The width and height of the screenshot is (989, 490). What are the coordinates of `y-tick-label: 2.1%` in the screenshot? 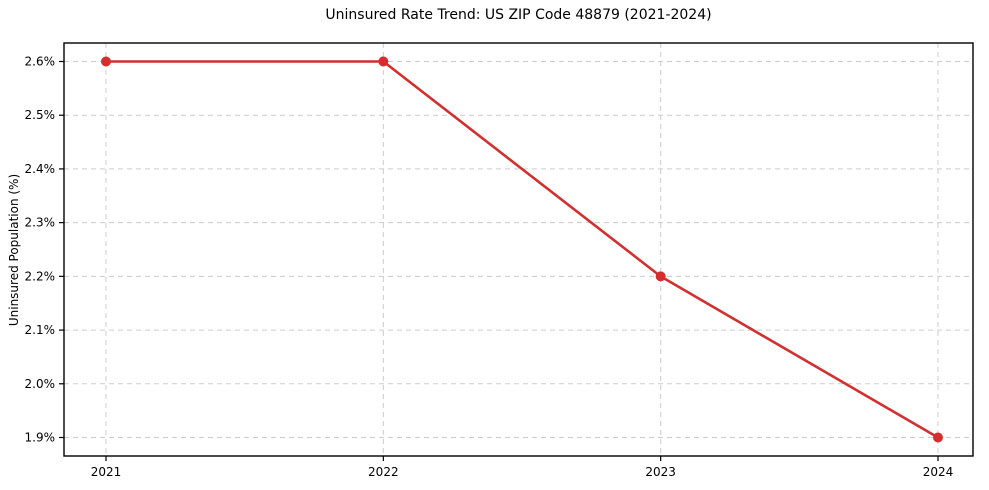 It's located at (40, 330).